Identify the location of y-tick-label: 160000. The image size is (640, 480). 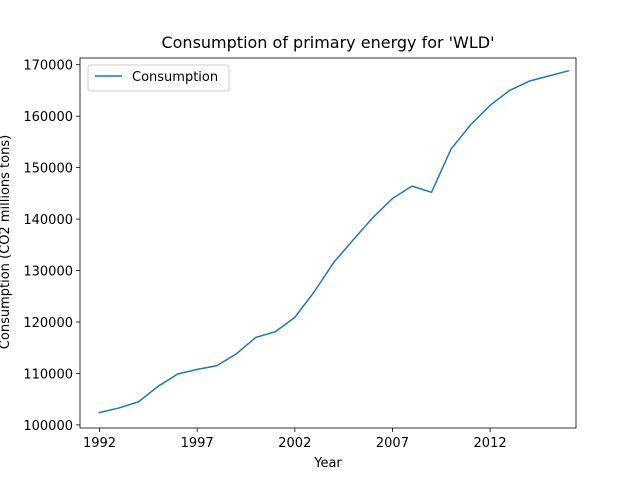
(48, 117).